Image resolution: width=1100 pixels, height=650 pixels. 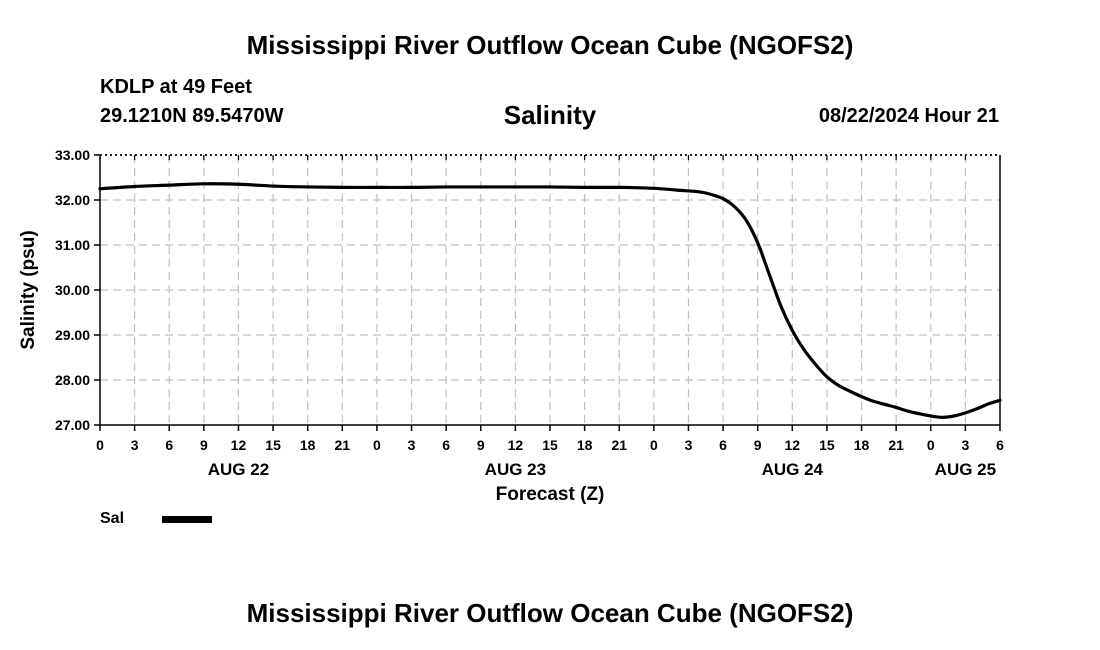 I want to click on x-axis-title: Forecast (Z), so click(x=550, y=494).